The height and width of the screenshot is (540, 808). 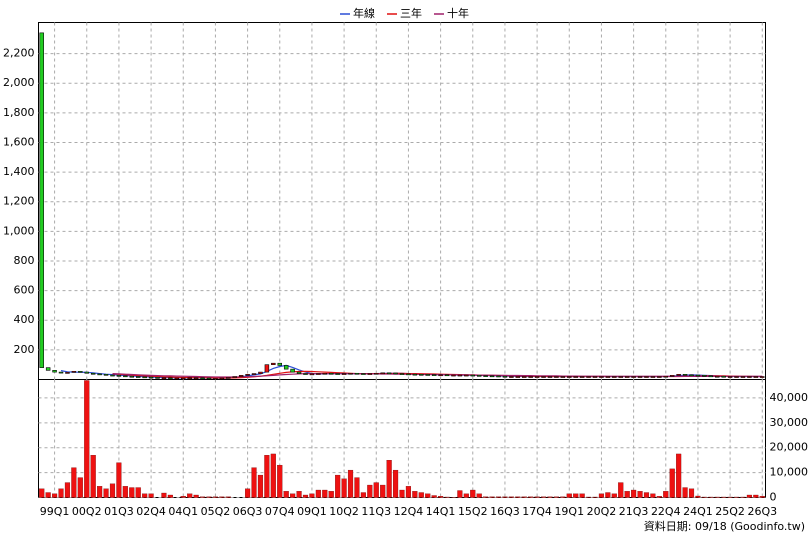 What do you see at coordinates (151, 511) in the screenshot?
I see `x-tick-label: 02Q4` at bounding box center [151, 511].